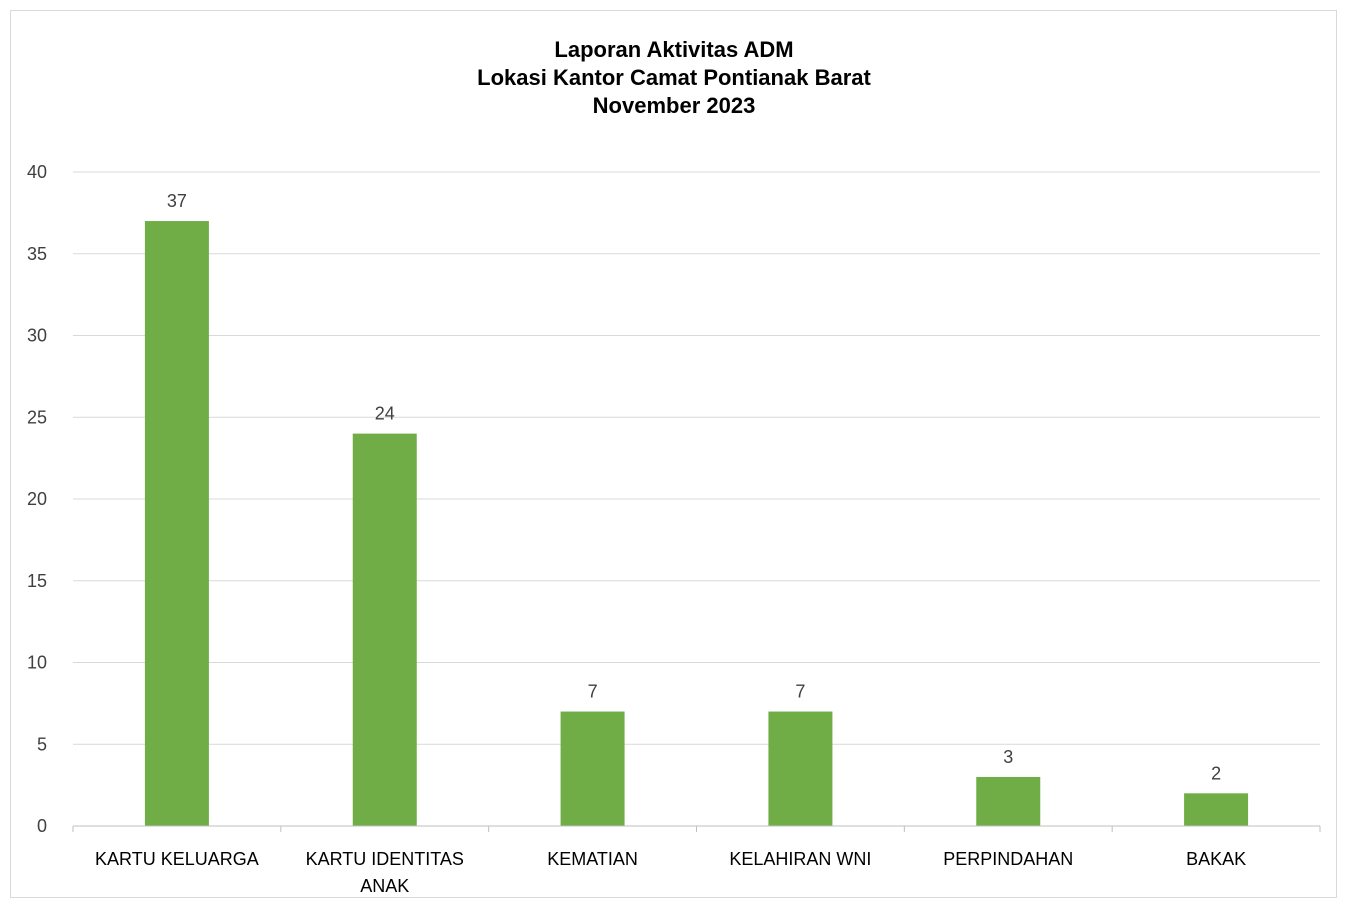  What do you see at coordinates (385, 414) in the screenshot?
I see `data-label-1: 24` at bounding box center [385, 414].